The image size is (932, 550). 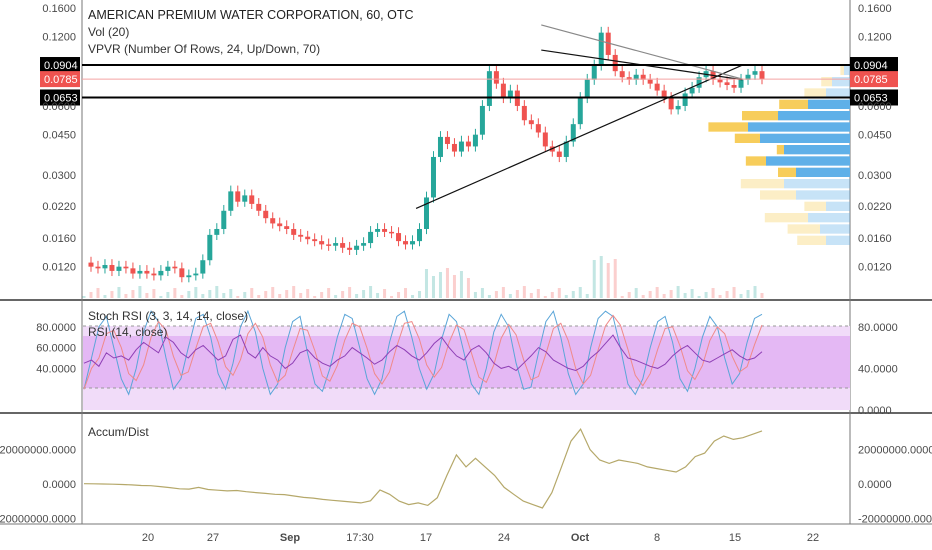 I want to click on price-axis-left-tick: 0.0300, so click(x=59, y=176).